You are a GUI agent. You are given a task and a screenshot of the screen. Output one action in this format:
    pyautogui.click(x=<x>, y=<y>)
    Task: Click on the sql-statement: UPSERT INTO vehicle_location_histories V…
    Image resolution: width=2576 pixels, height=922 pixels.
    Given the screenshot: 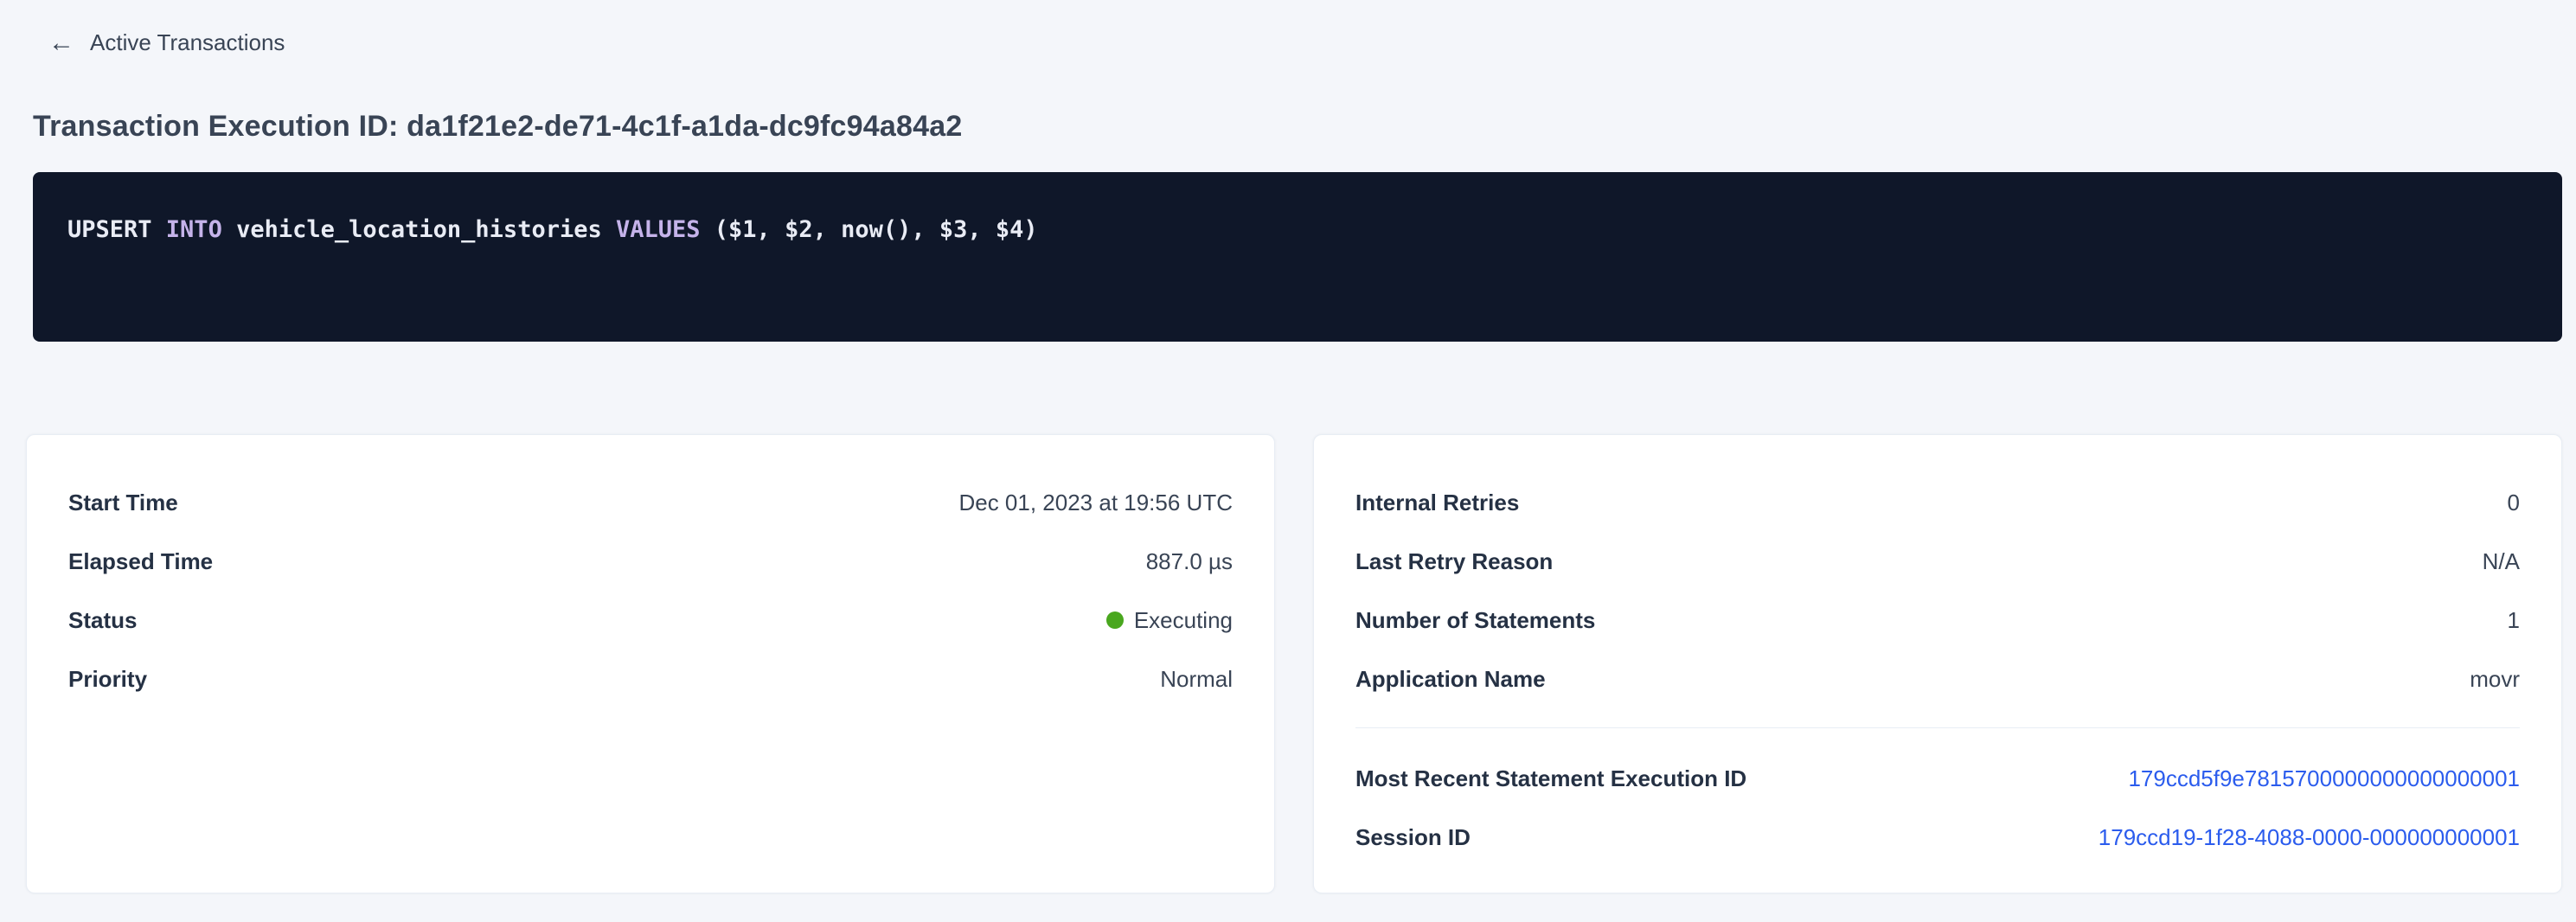 What is the action you would take?
    pyautogui.click(x=1297, y=230)
    